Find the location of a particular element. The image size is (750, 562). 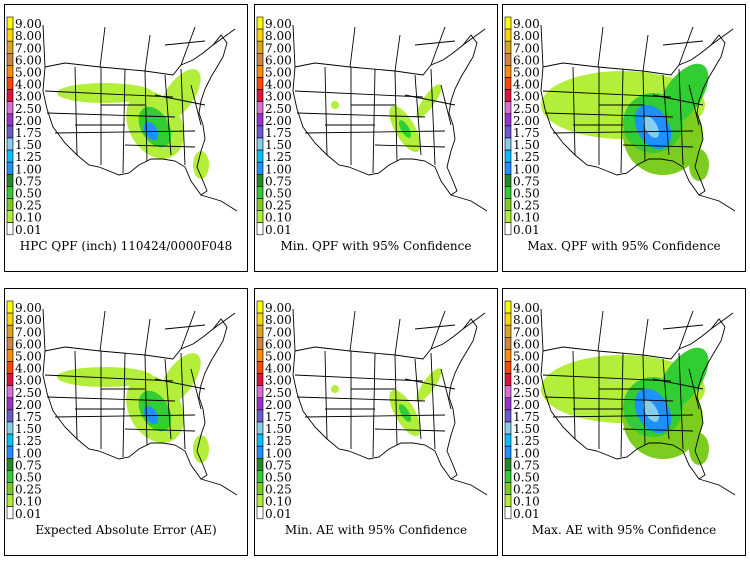

legend-label: 0.50 is located at coordinates (526, 194).